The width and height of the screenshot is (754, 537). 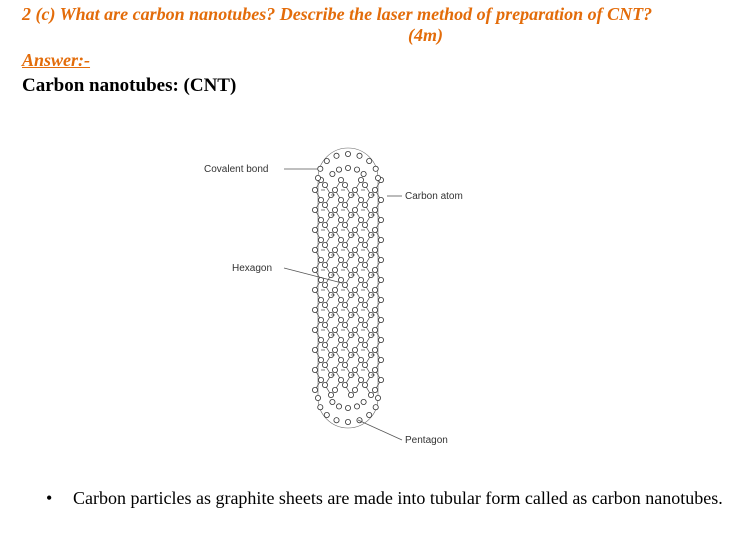 I want to click on question-marks: (4m), so click(x=425, y=35).